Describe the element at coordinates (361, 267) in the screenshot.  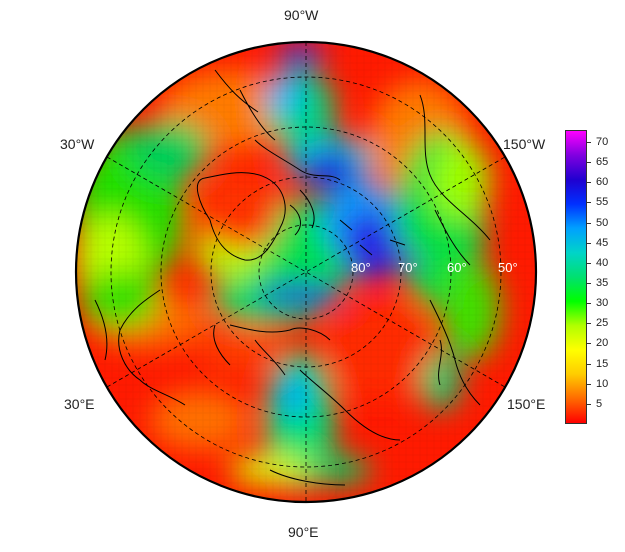
I see `lat-label-80: 80°` at that location.